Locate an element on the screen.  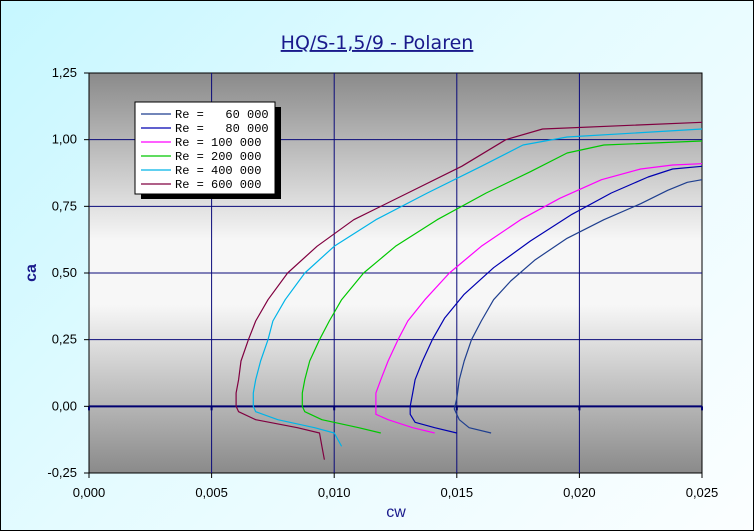
y-tick-label: -0,25 is located at coordinates (62, 472).